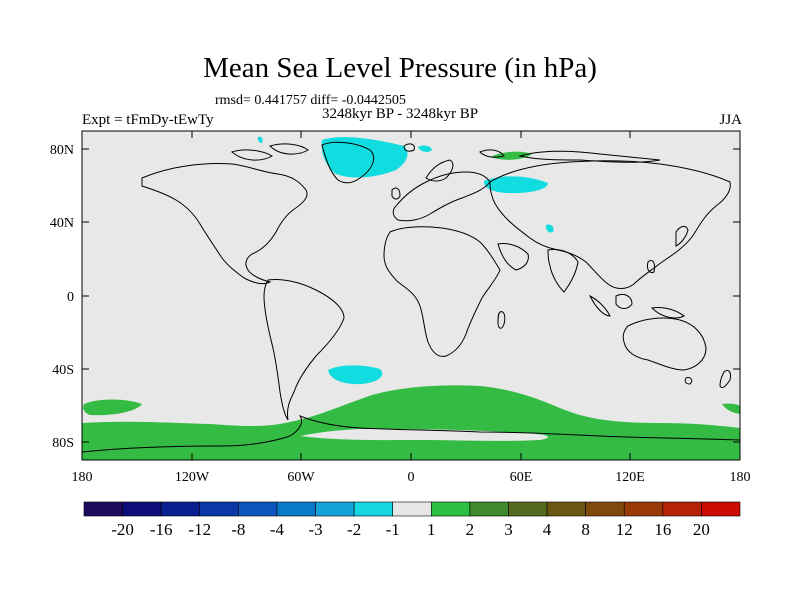 The image size is (800, 600). What do you see at coordinates (662, 529) in the screenshot?
I see `colorbar-label: 16` at bounding box center [662, 529].